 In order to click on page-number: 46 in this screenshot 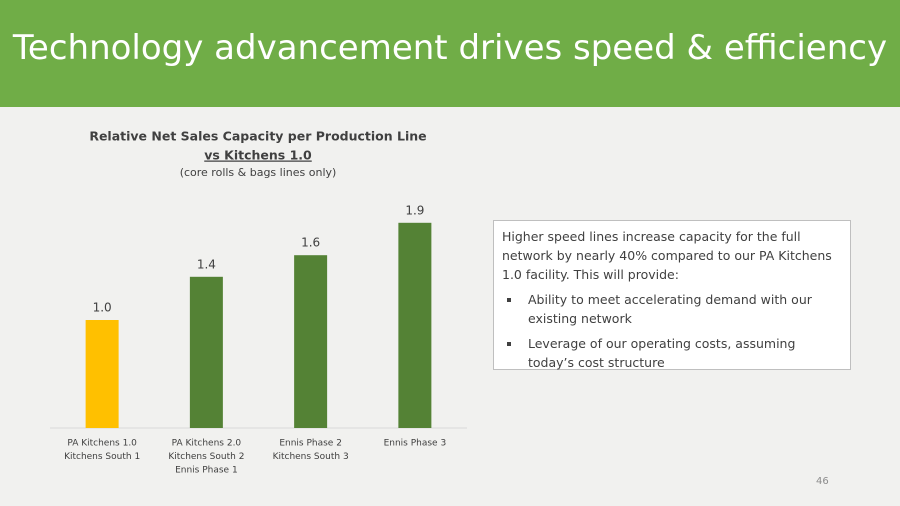, I will do `click(822, 481)`.